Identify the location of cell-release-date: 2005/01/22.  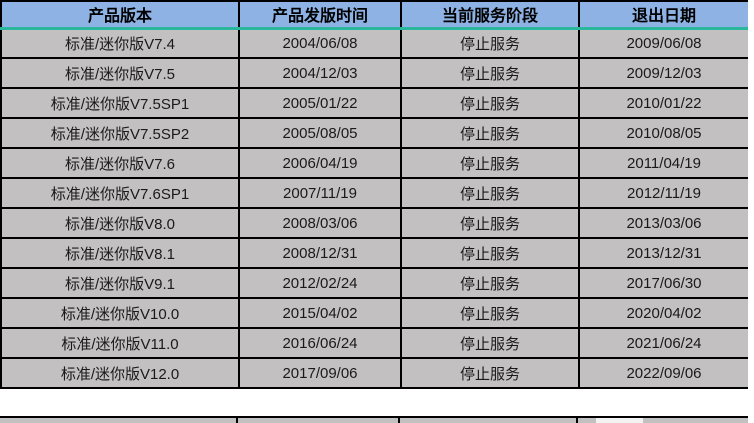
(320, 103).